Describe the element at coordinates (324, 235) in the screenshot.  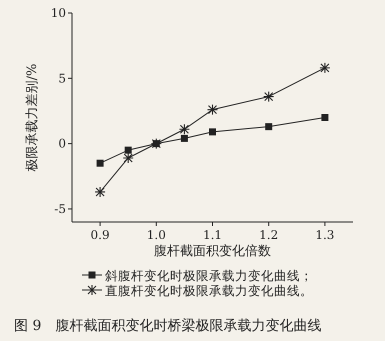
I see `x-tick-label: 1.3` at that location.